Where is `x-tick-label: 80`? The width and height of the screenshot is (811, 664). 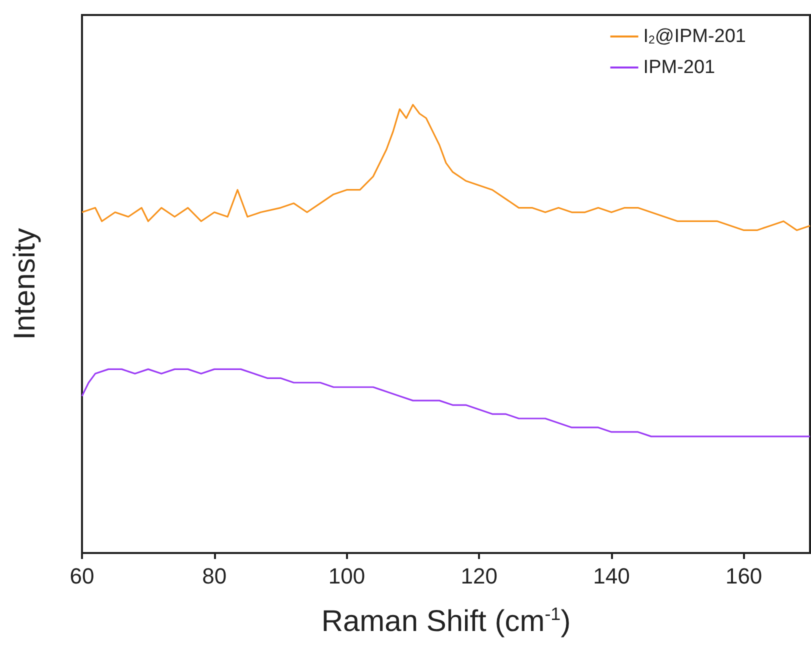
x-tick-label: 80 is located at coordinates (214, 576).